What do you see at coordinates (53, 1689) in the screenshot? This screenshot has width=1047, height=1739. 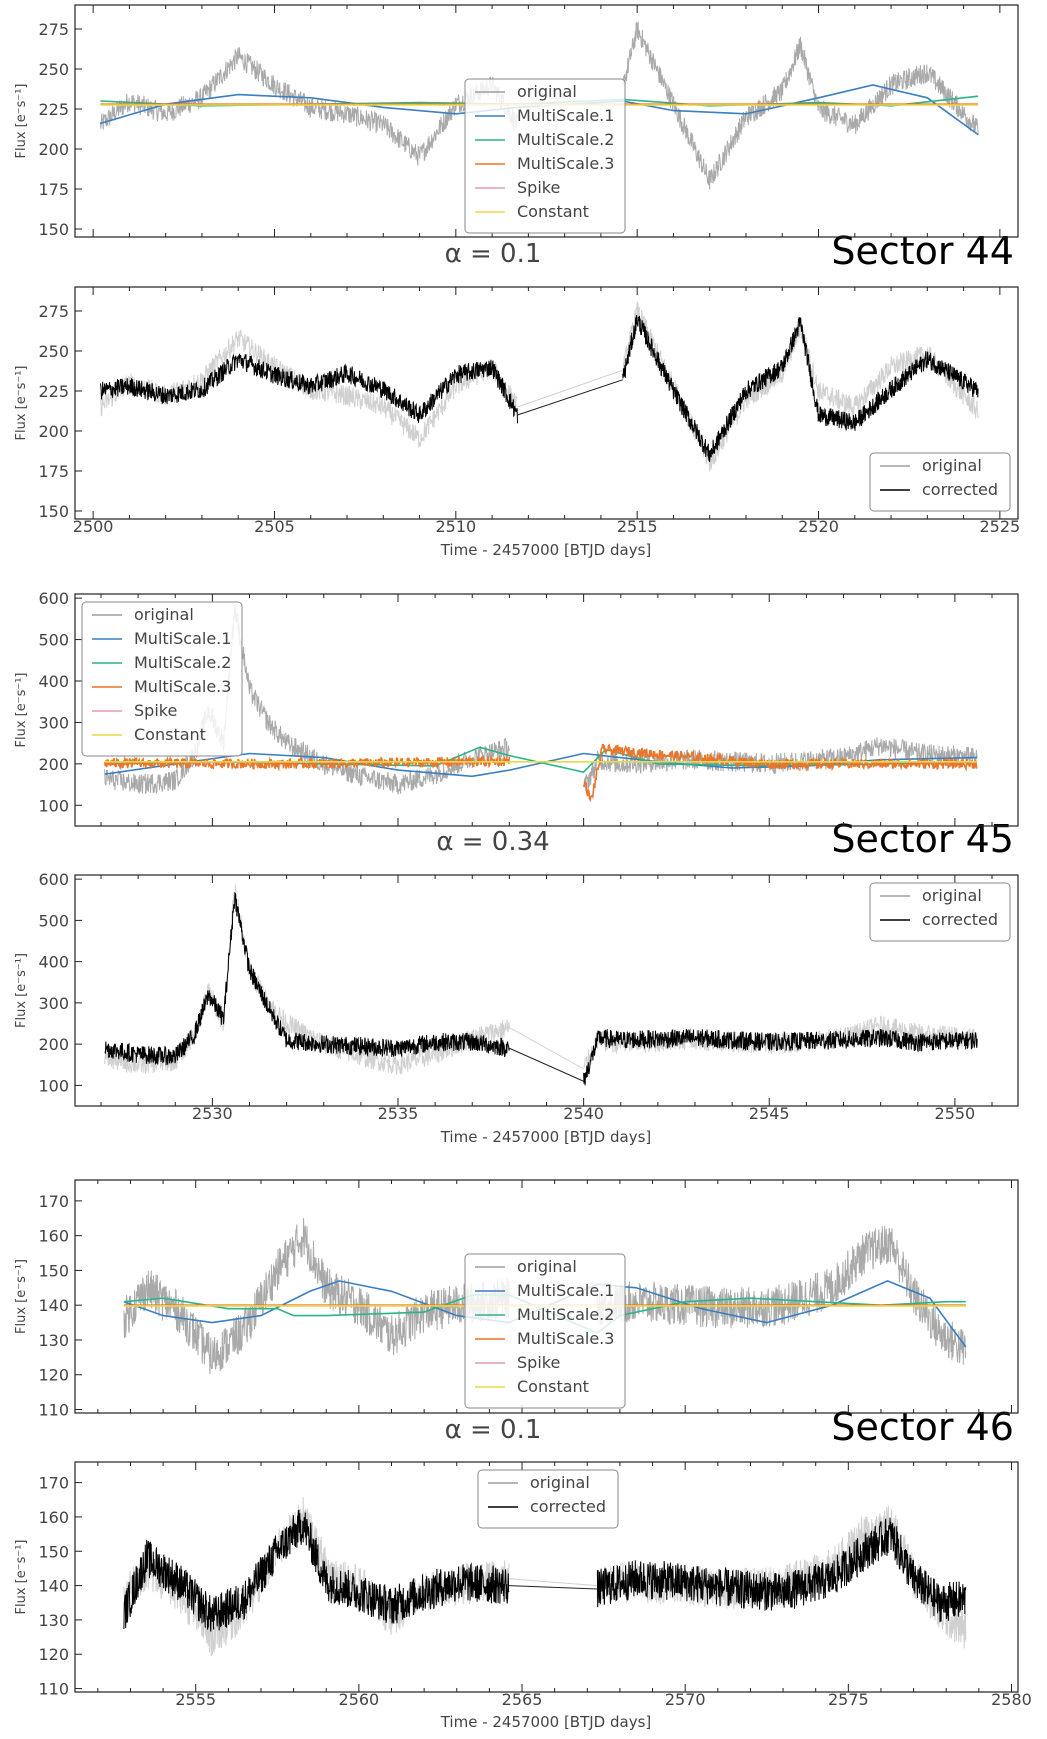 I see `y-tick-label: 110` at bounding box center [53, 1689].